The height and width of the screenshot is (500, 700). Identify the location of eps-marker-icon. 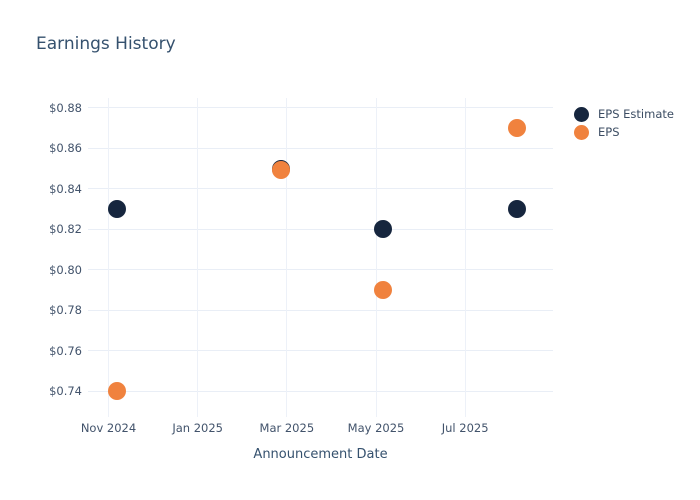
(581, 132).